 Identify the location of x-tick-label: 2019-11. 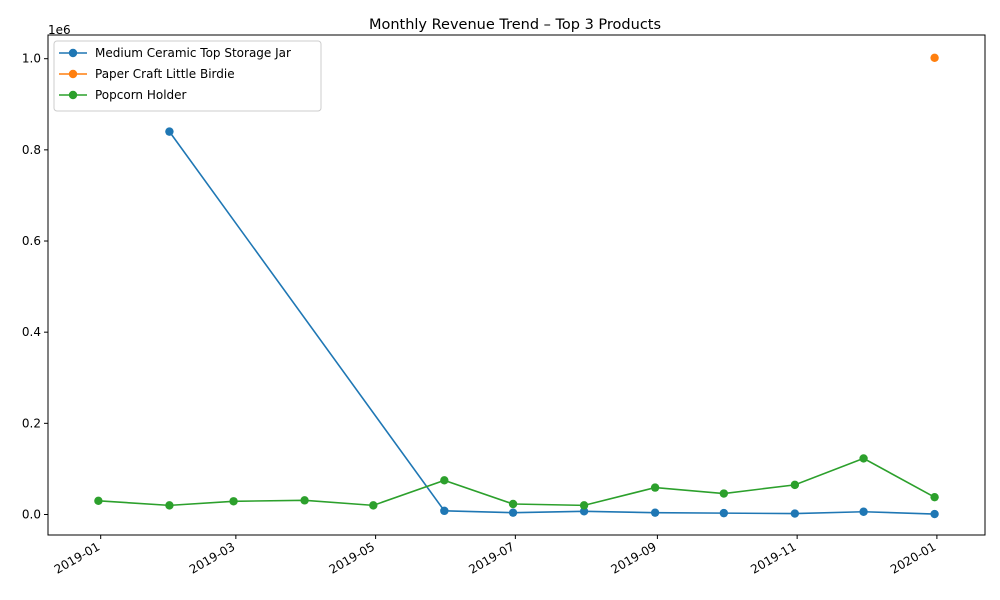
(773, 557).